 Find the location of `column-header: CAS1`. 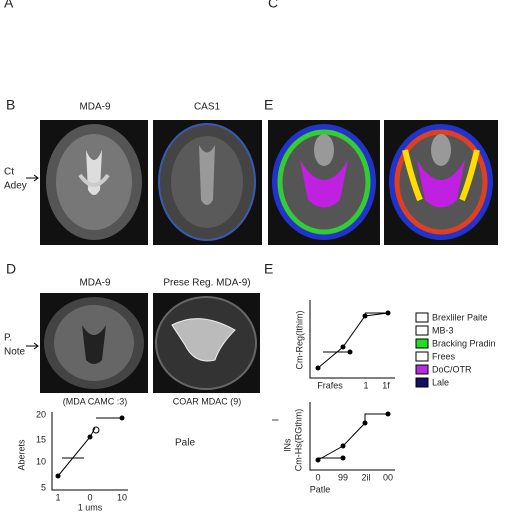

column-header: CAS1 is located at coordinates (207, 107).